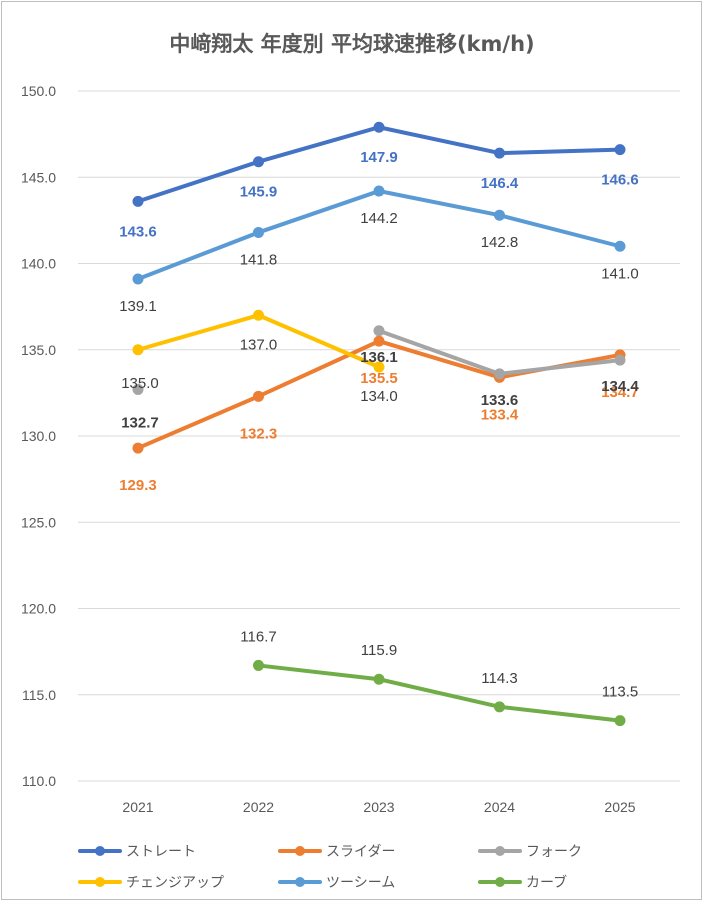 The width and height of the screenshot is (705, 903). I want to click on legend-label: ツーシーム, so click(360, 883).